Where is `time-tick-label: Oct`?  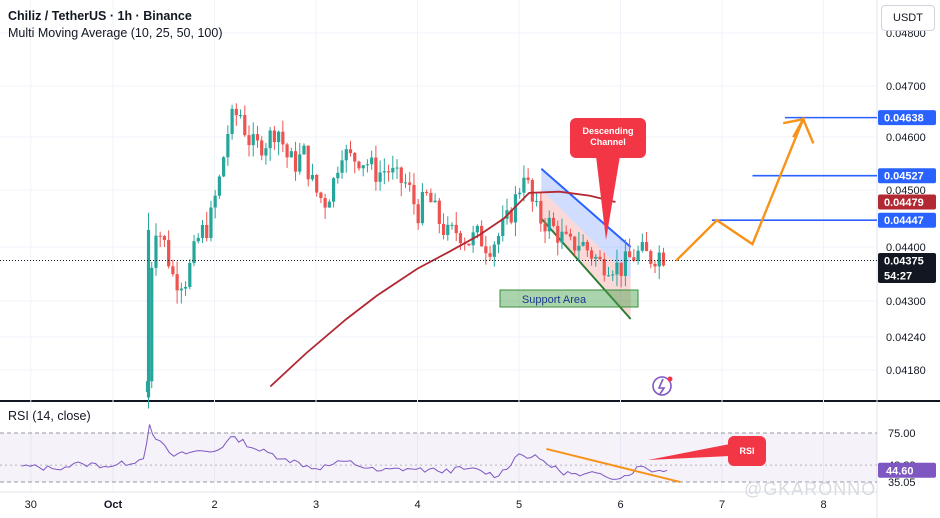
time-tick-label: Oct is located at coordinates (113, 505).